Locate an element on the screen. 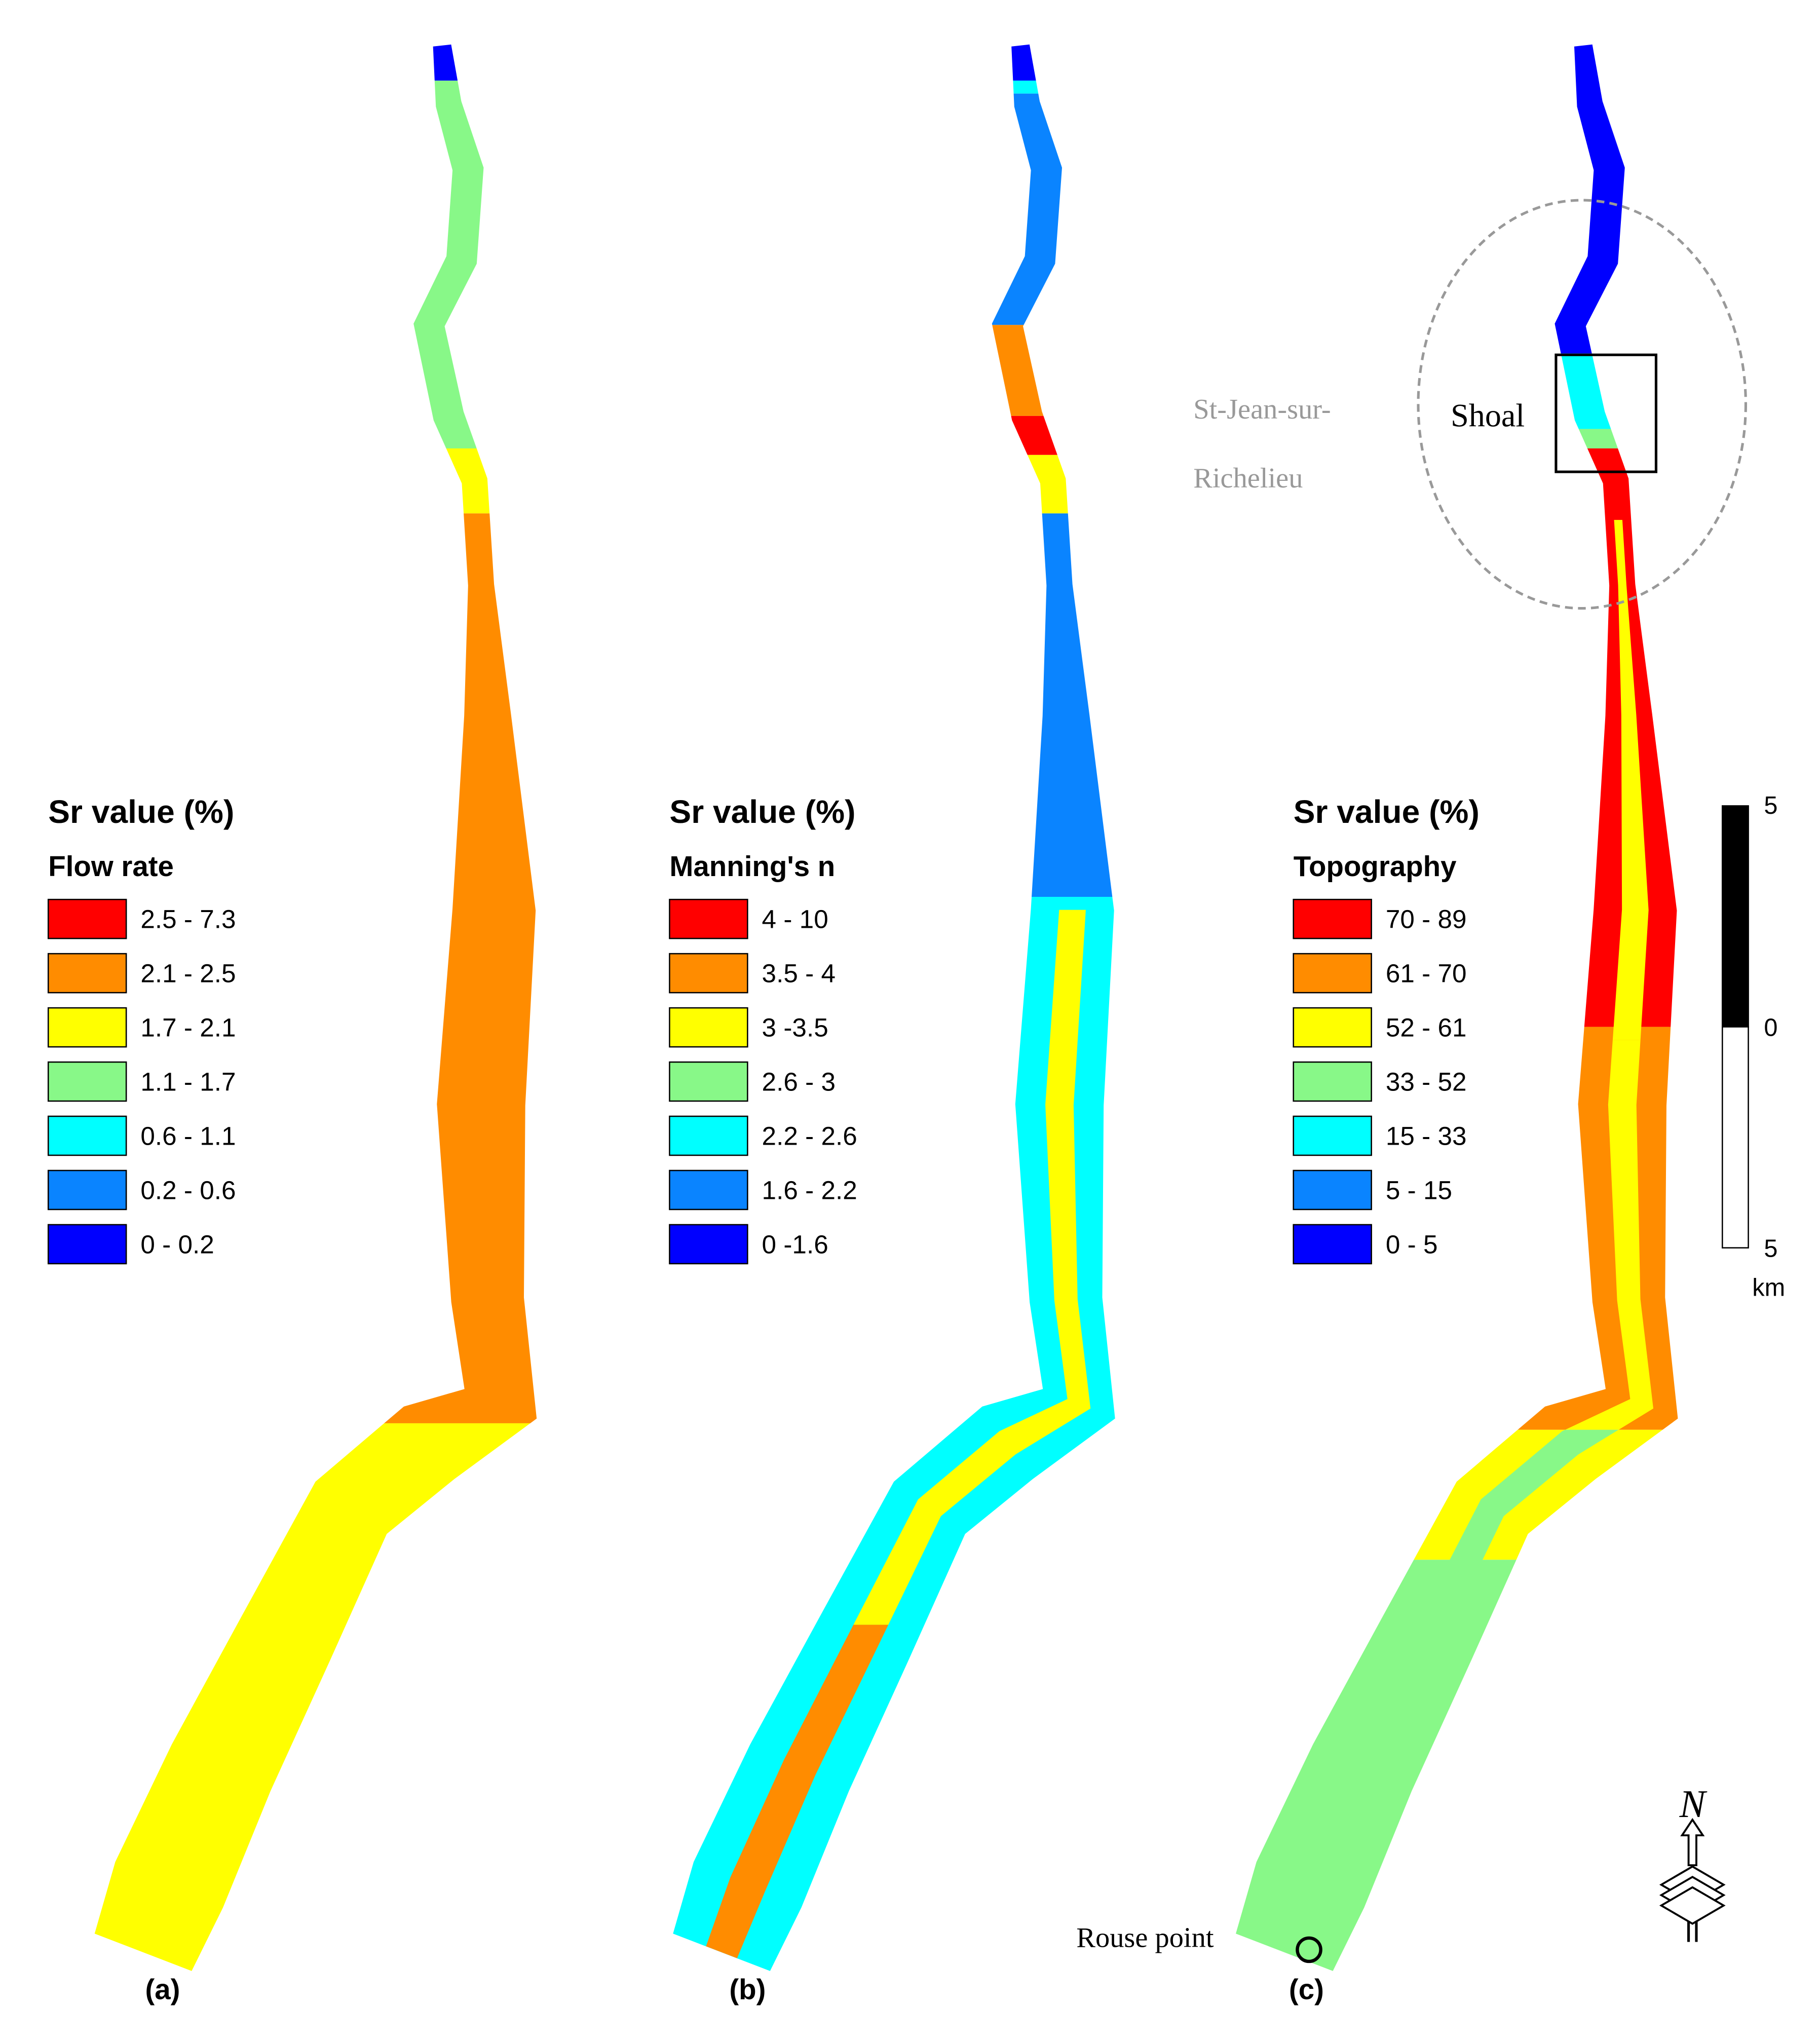 The height and width of the screenshot is (2042, 1820). legend-label: 2.2 - 2.6 is located at coordinates (809, 1135).